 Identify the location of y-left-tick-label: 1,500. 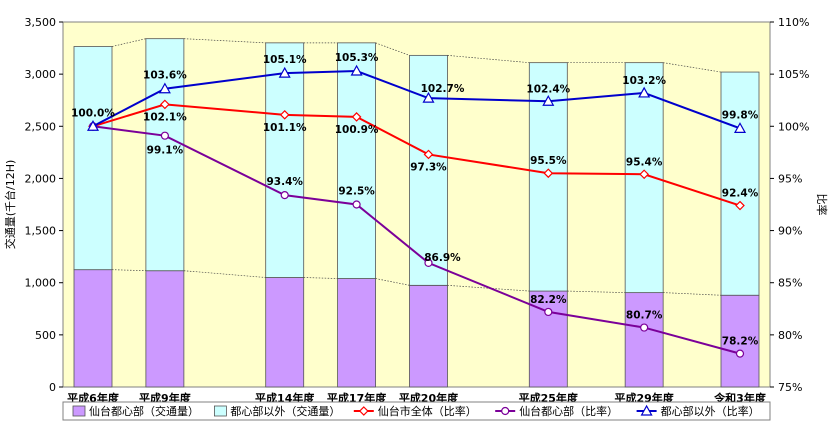
(41, 231).